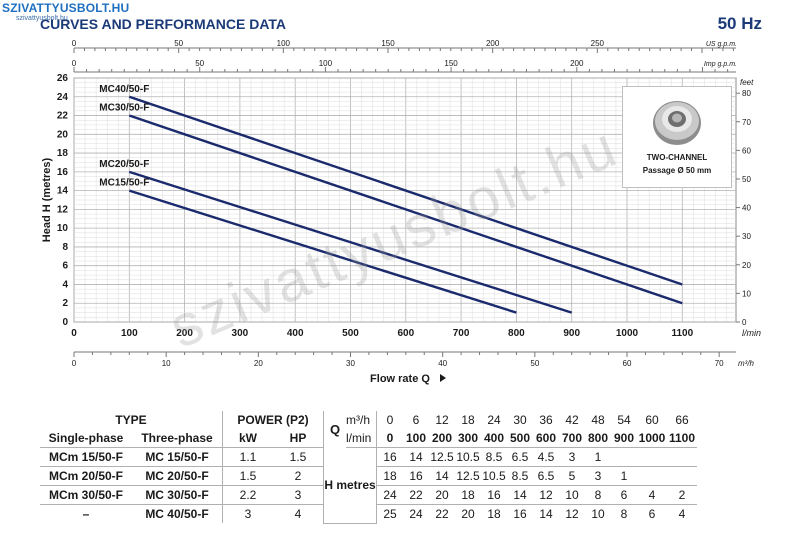 Image resolution: width=800 pixels, height=535 pixels. Describe the element at coordinates (746, 293) in the screenshot. I see `y-right-tick-label: 10` at that location.